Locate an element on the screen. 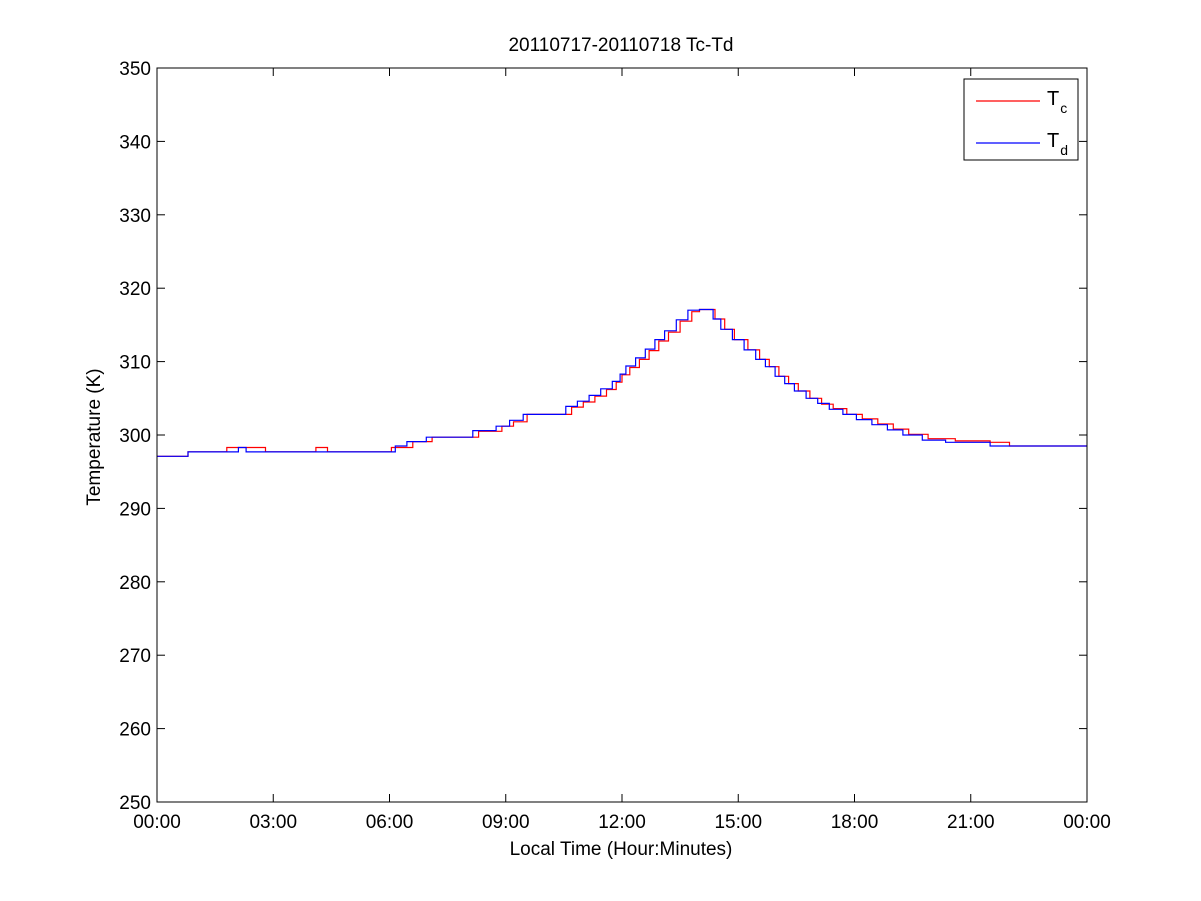 This screenshot has height=901, width=1201. x-tick-label: 09:00 is located at coordinates (506, 822).